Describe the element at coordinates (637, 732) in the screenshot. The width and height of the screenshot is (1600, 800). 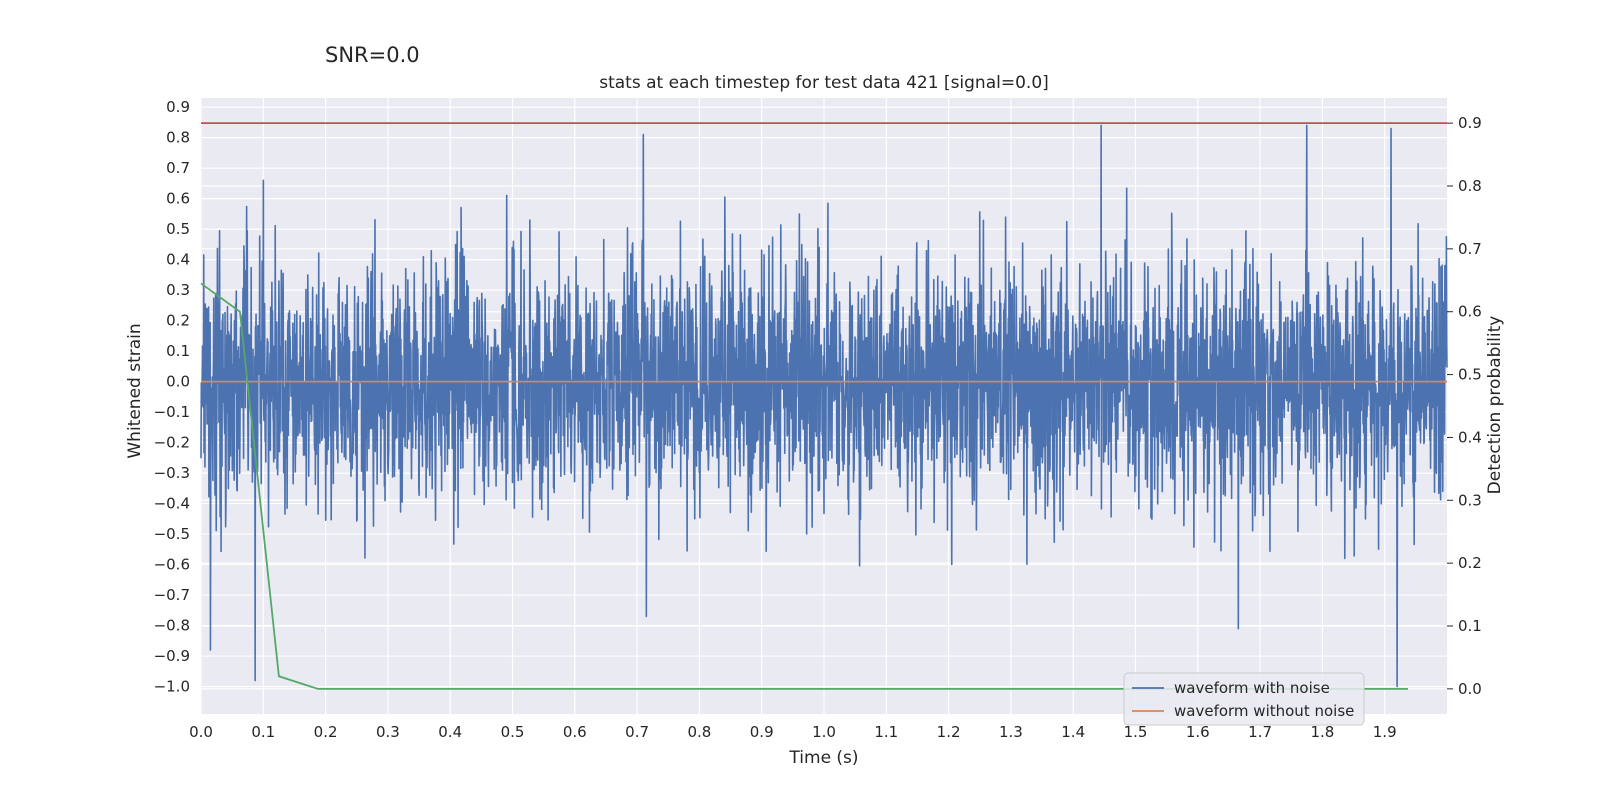
I see `x-tick-label: 0.7` at that location.